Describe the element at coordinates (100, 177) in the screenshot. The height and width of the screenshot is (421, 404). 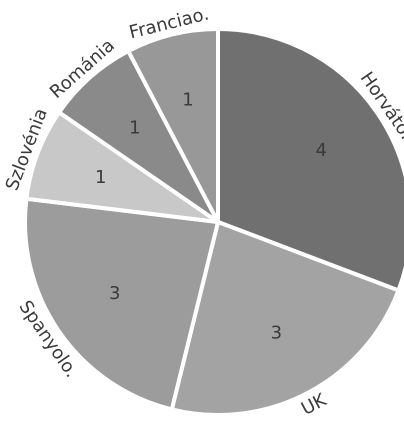
I see `value-label-szlovenia: 1` at that location.